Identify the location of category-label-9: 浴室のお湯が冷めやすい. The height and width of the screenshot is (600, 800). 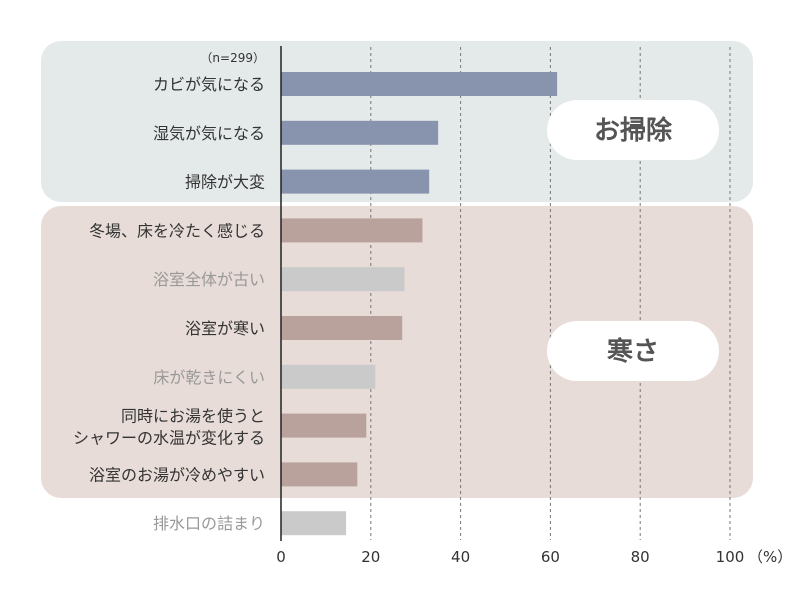
(177, 474).